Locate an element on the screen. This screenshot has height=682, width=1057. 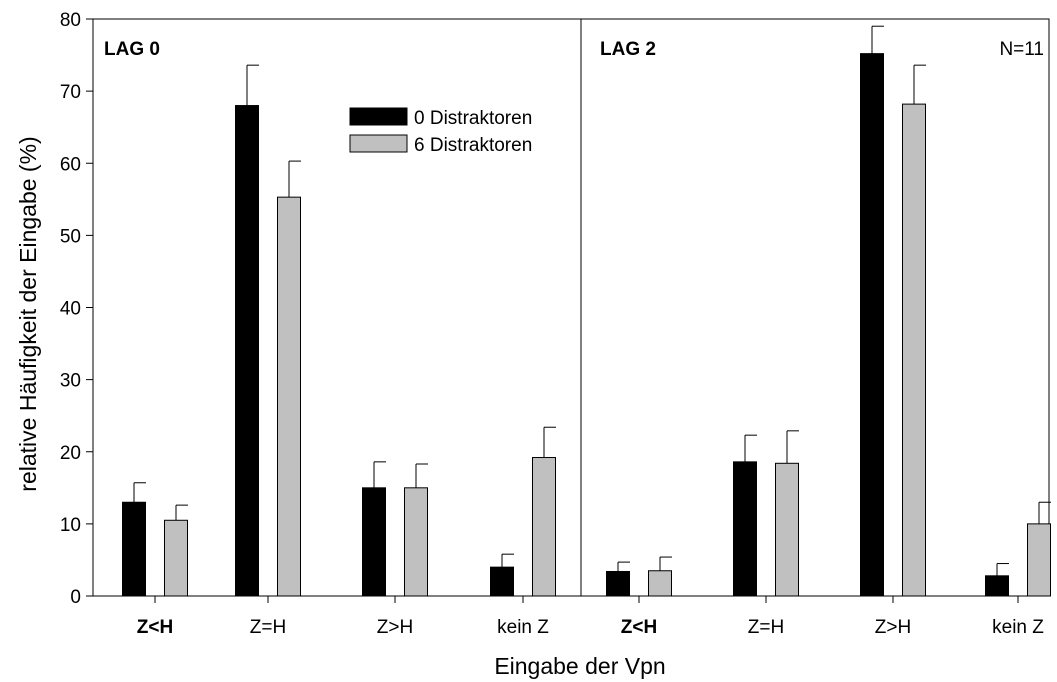
panel-label-lag2: LAG 2 is located at coordinates (628, 49).